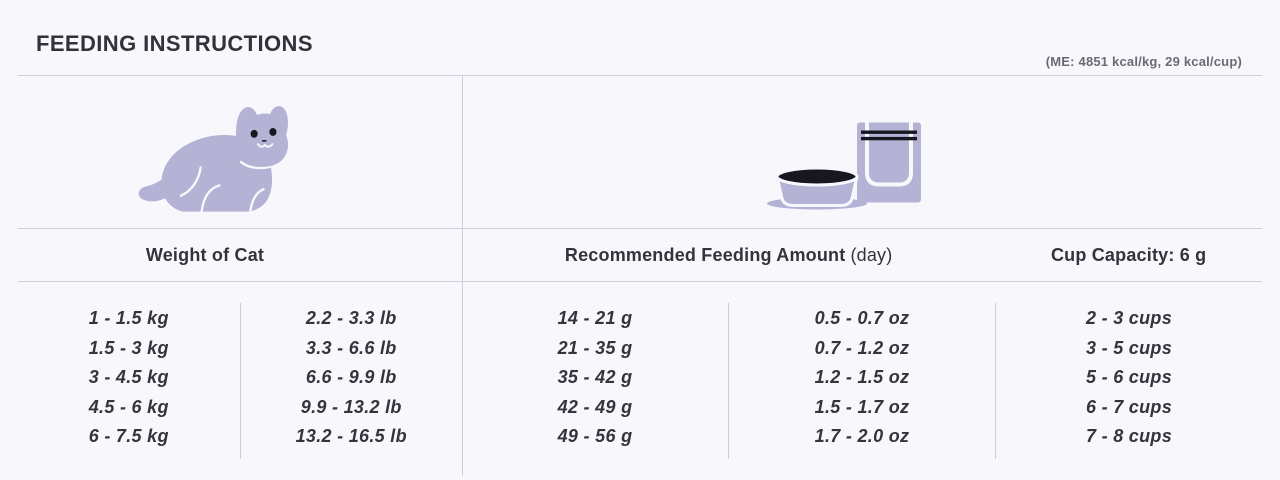 This screenshot has width=1280, height=480. Describe the element at coordinates (128, 318) in the screenshot. I see `table-cell: 1 - 1.5 kg` at that location.